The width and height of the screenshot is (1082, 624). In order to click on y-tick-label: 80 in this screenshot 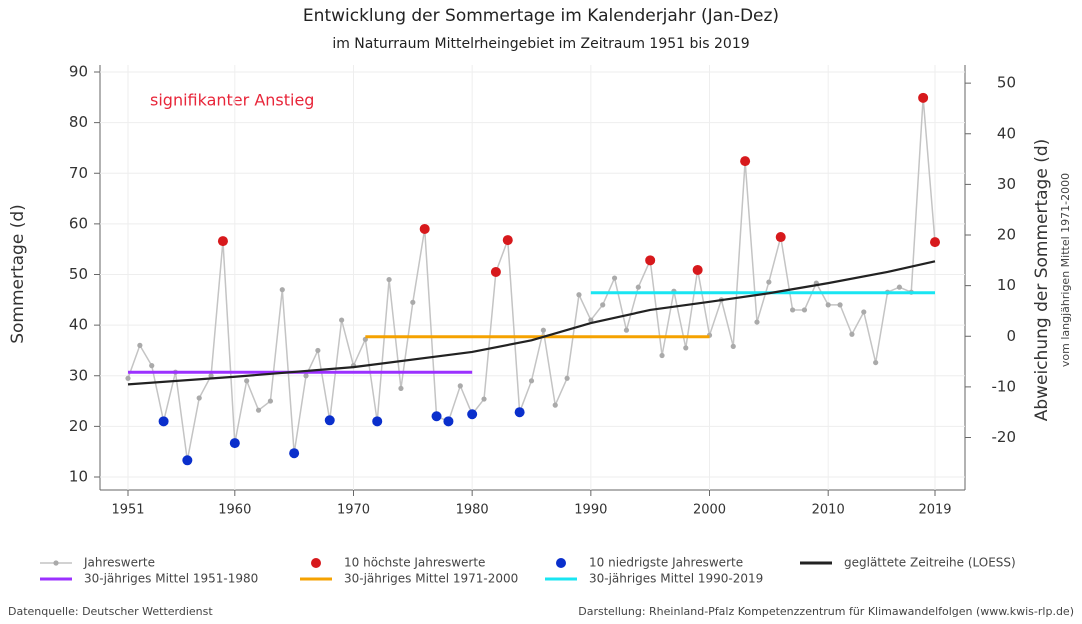, I will do `click(78, 122)`.